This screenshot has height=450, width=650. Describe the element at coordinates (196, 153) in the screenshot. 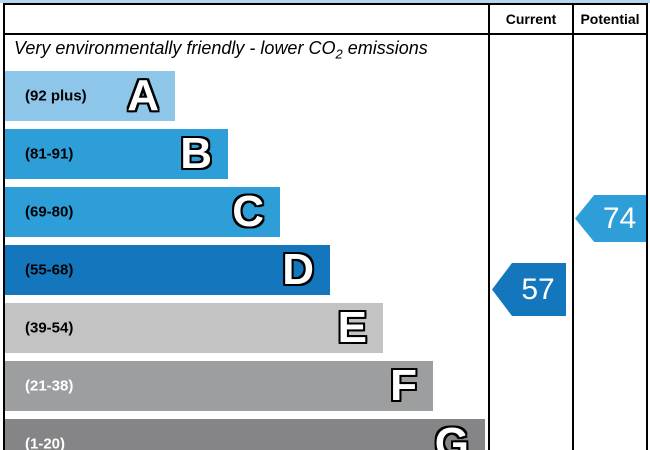

I see `band-letter-b: B` at that location.